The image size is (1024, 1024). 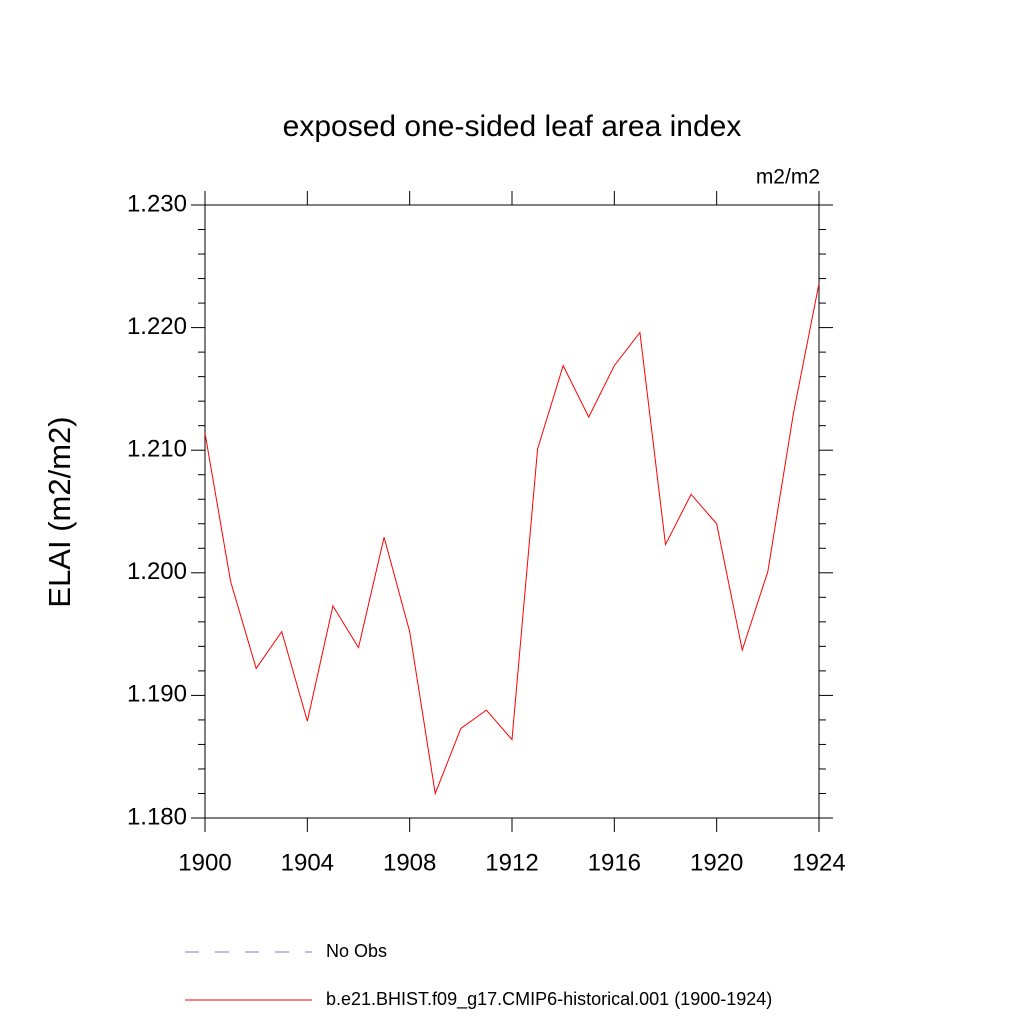 I want to click on chart-title: exposed one-sided leaf area index, so click(x=512, y=126).